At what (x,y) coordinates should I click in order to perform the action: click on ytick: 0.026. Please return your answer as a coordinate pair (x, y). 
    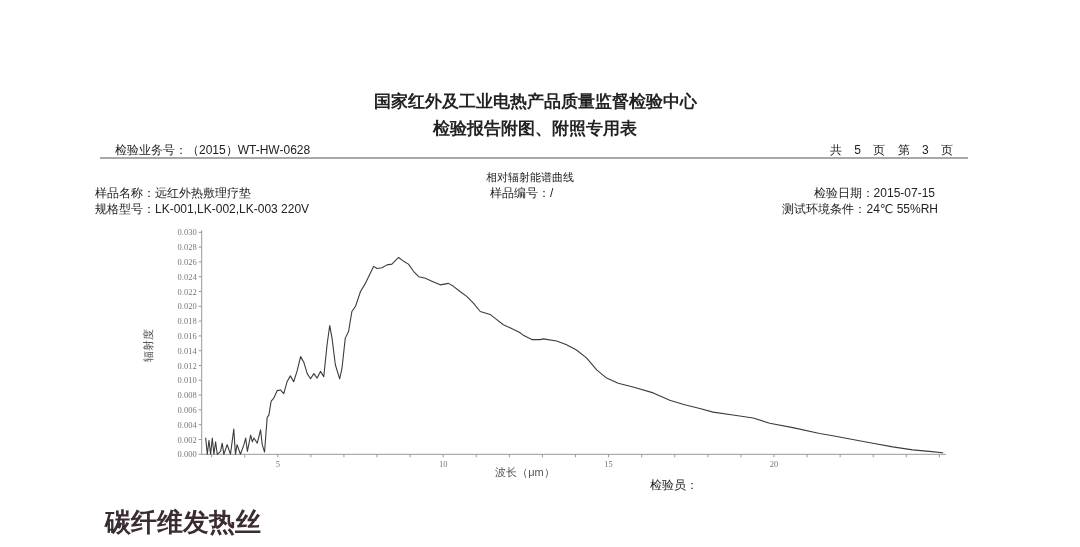
    Looking at the image, I should click on (187, 261).